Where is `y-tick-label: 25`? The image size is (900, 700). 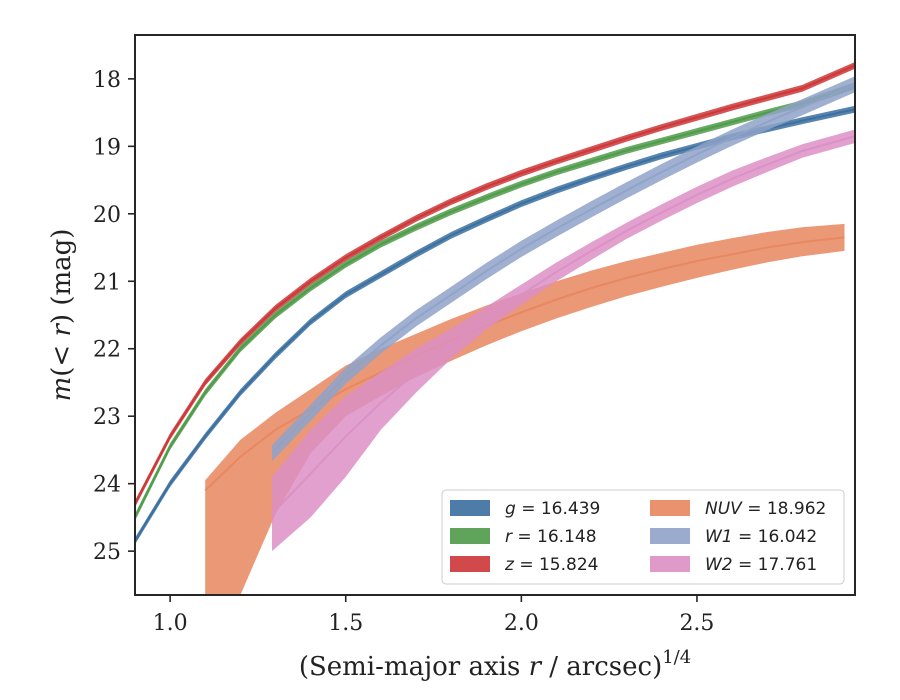
y-tick-label: 25 is located at coordinates (107, 552).